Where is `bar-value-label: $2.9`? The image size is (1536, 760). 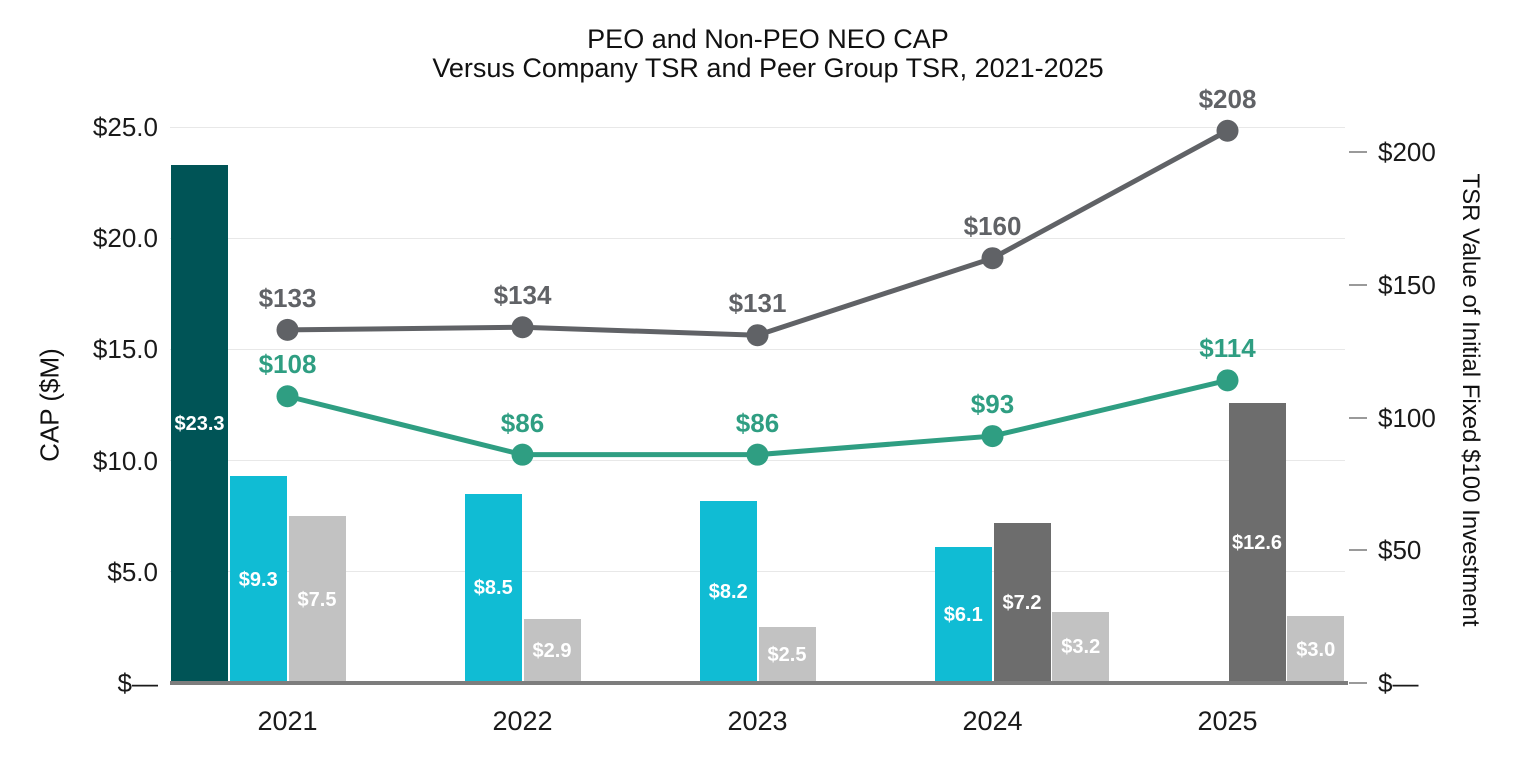 bar-value-label: $2.9 is located at coordinates (552, 650).